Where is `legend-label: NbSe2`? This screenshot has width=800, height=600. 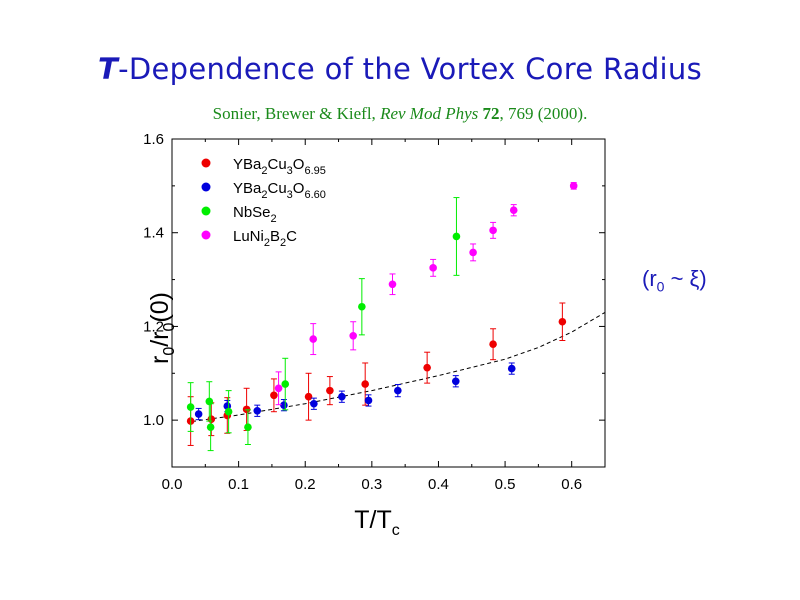
legend-label: NbSe2 is located at coordinates (255, 214).